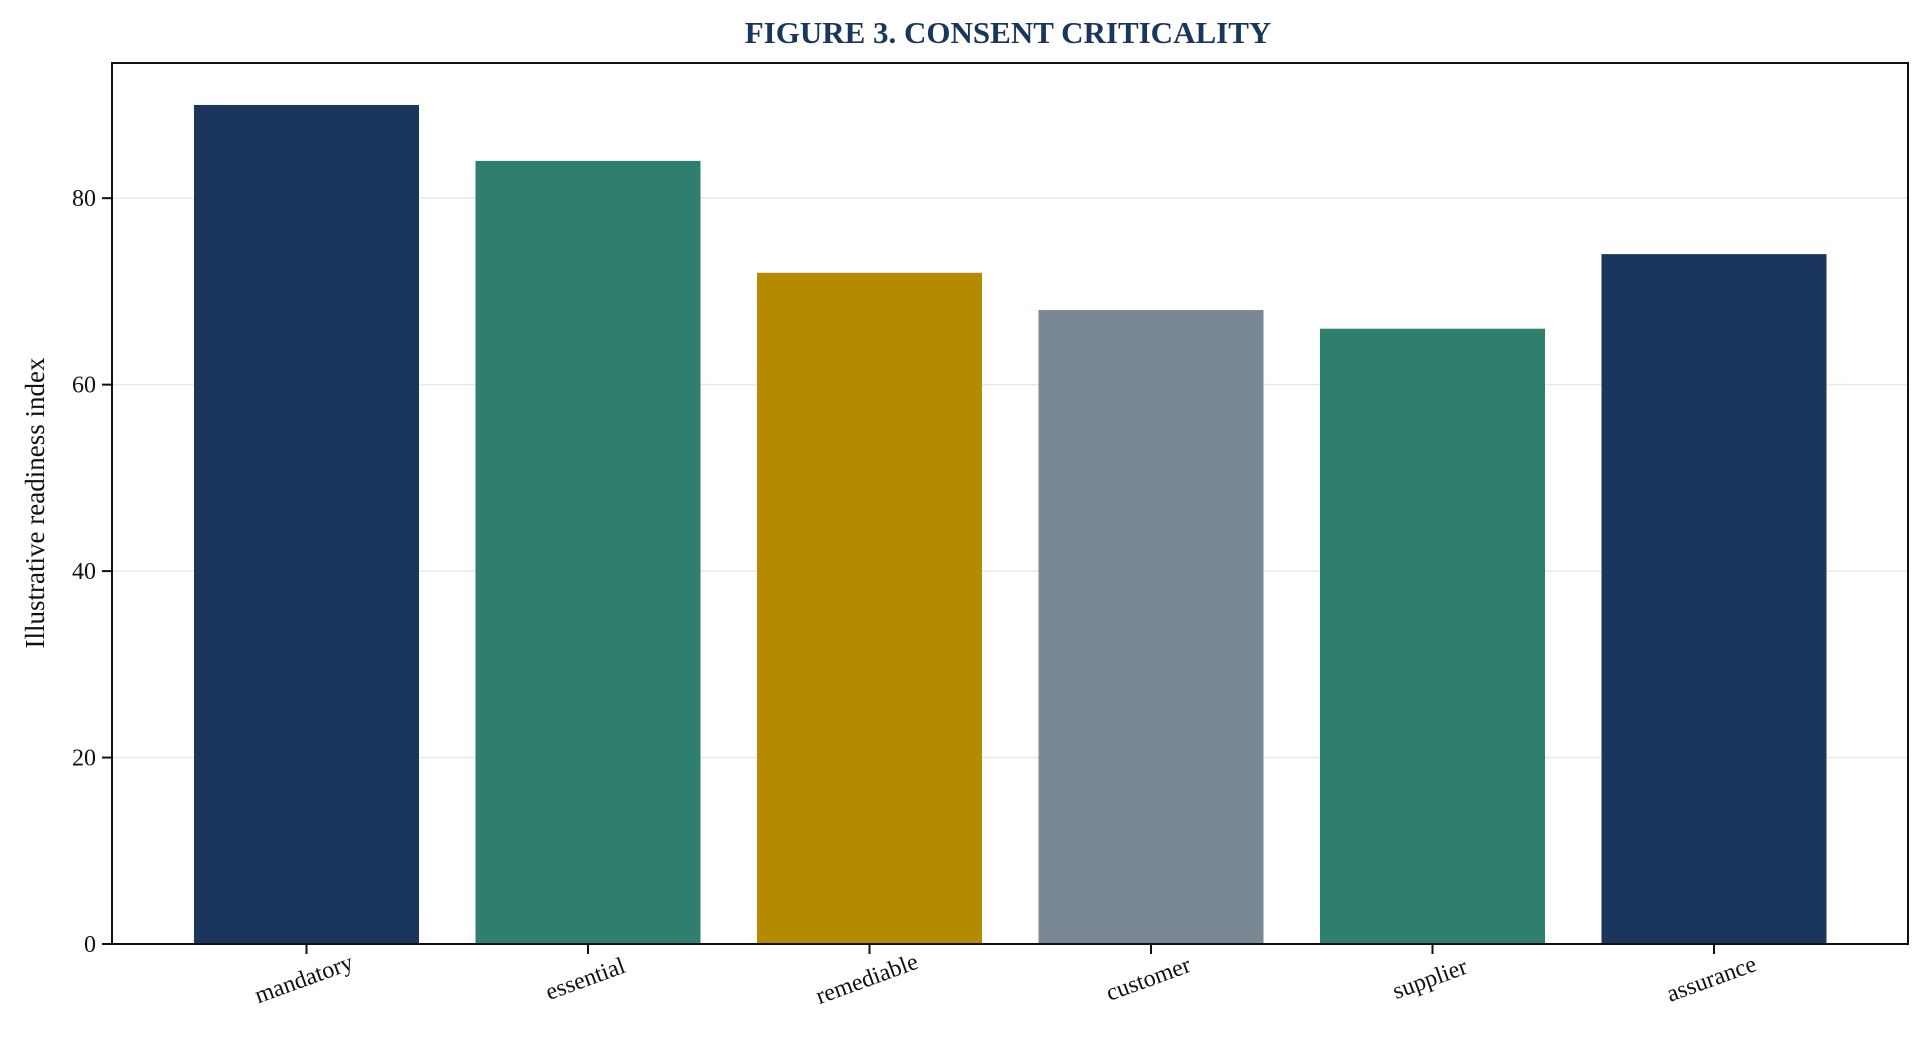 The image size is (1924, 1057). I want to click on bar-assurance, so click(1714, 599).